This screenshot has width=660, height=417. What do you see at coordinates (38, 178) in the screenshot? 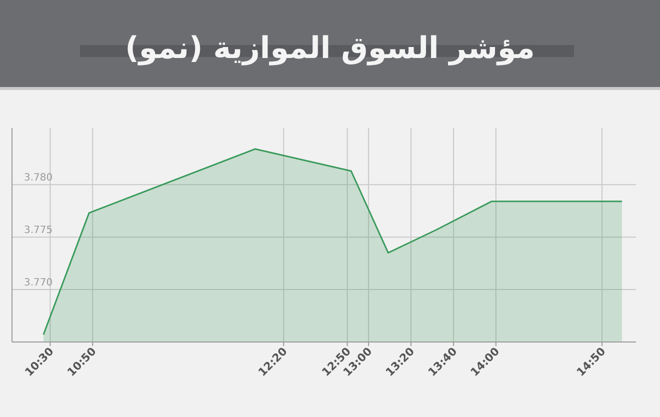
I see `y-tick-label: 3.780` at bounding box center [38, 178].